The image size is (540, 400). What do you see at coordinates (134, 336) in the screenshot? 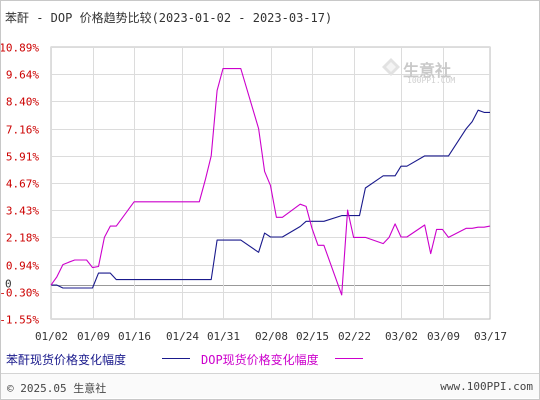
I see `x-tick-label: 01/16` at bounding box center [134, 336].